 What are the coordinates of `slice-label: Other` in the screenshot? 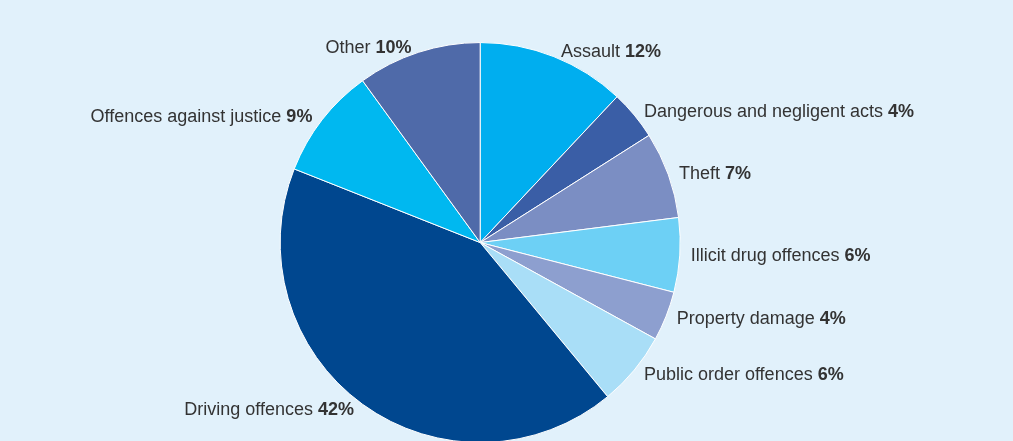 It's located at (348, 46).